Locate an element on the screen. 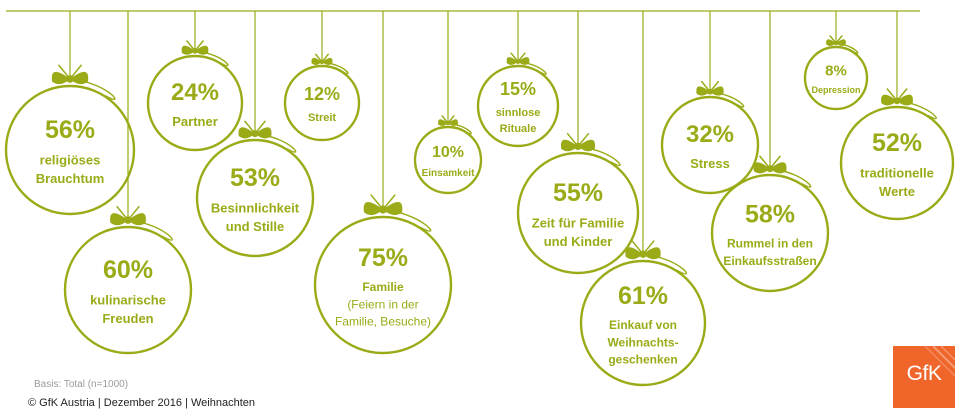  value-label: 60% is located at coordinates (128, 270).